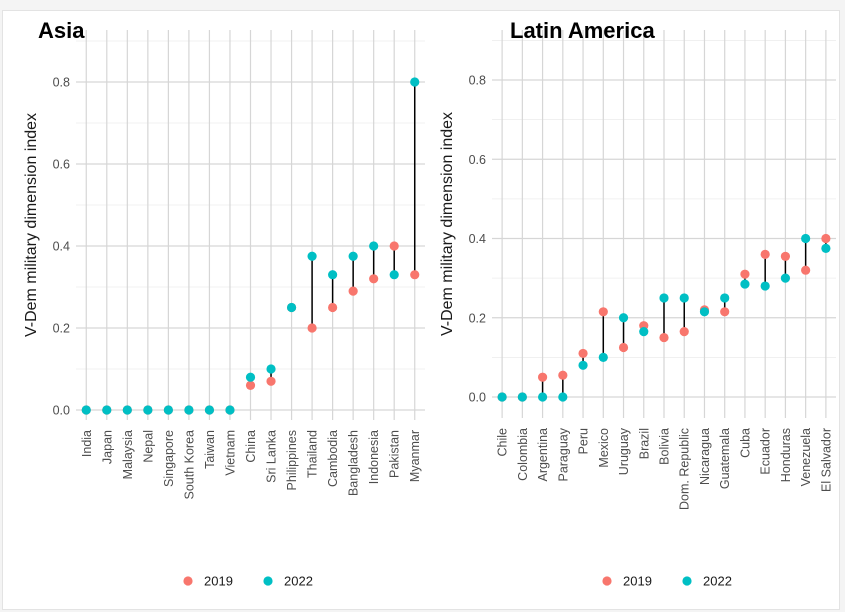 This screenshot has height=612, width=845. What do you see at coordinates (415, 456) in the screenshot?
I see `x-tick-label: Myanmar` at bounding box center [415, 456].